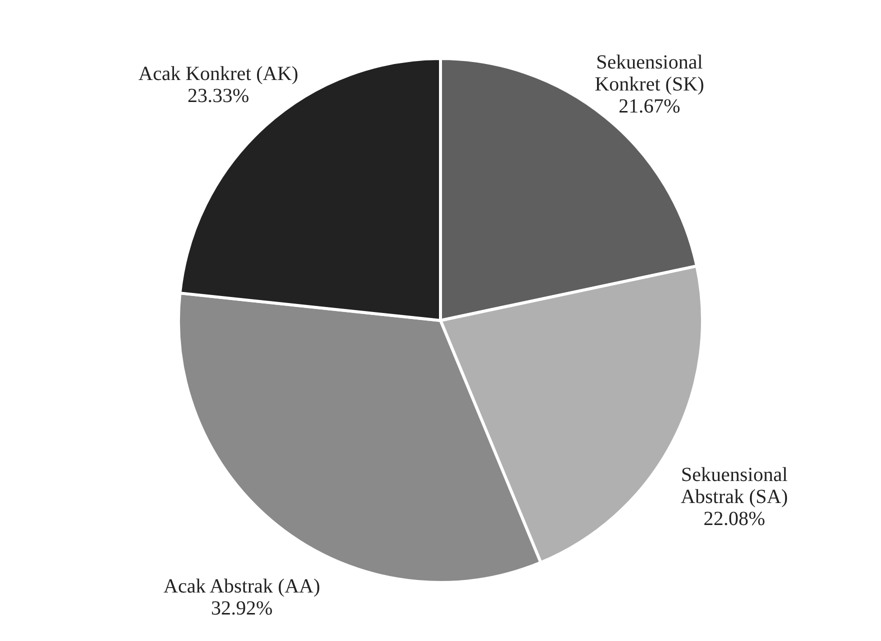  What do you see at coordinates (242, 586) in the screenshot?
I see `slice-label: Acak Abstrak (AA)` at bounding box center [242, 586].